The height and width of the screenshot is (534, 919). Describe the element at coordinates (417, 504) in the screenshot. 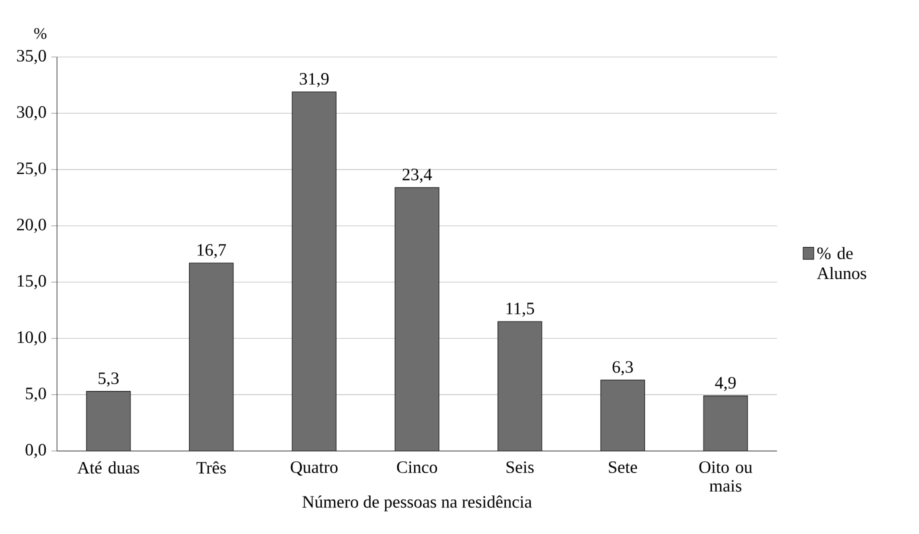

I see `x-axis-title: Número de pessoas na residência` at that location.